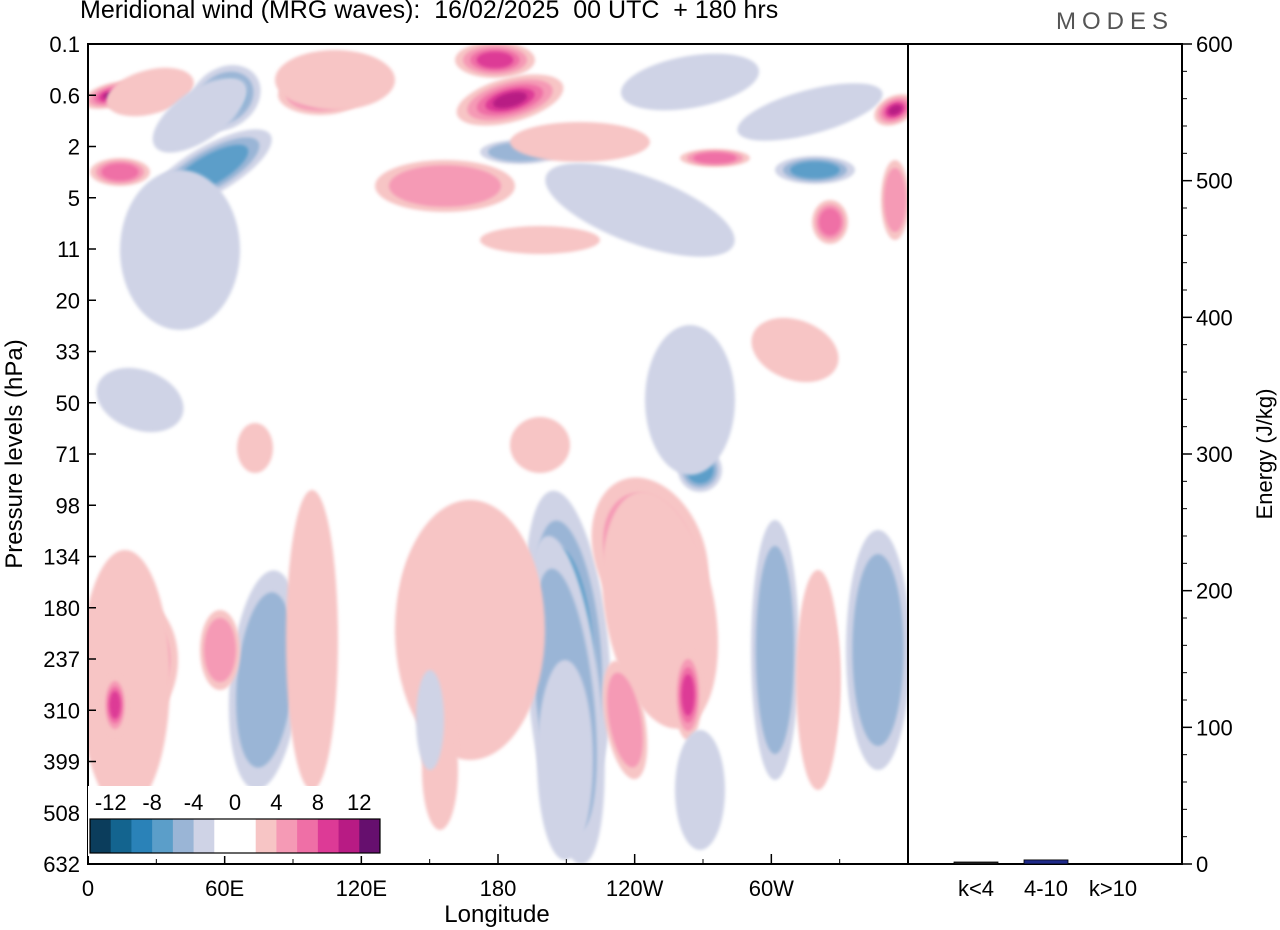 This screenshot has height=930, width=1280. I want to click on y-tick-label: 508, so click(61, 813).